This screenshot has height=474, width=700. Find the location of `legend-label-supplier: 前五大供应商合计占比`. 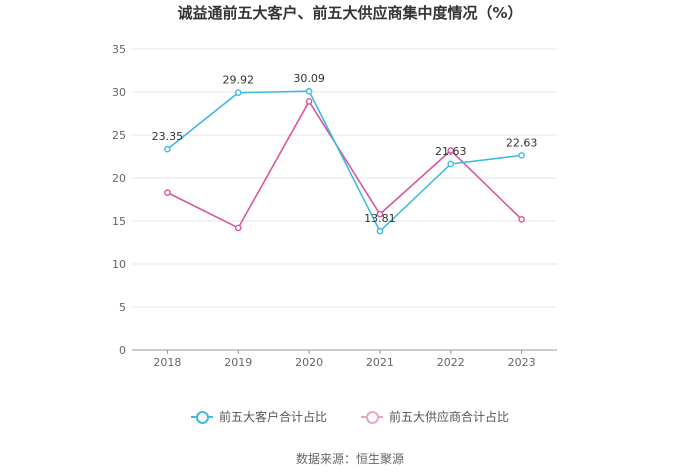

legend-label-supplier: 前五大供应商合计占比 is located at coordinates (449, 417).